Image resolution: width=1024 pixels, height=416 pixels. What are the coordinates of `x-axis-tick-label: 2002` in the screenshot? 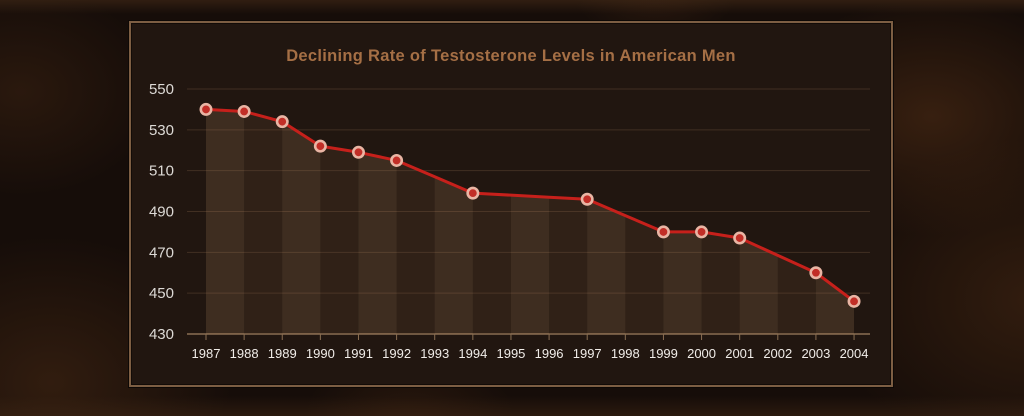 It's located at (777, 353).